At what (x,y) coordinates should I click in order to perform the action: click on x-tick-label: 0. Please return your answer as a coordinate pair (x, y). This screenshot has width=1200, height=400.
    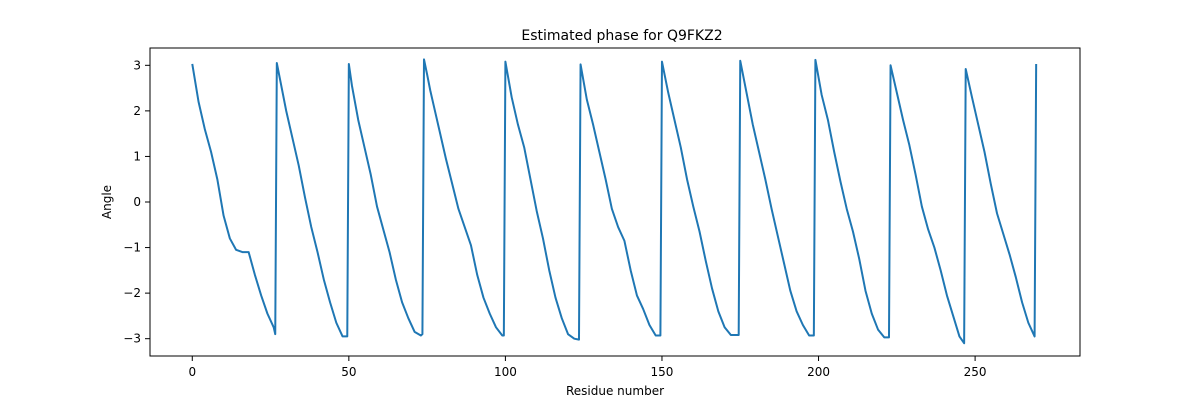
    Looking at the image, I should click on (192, 372).